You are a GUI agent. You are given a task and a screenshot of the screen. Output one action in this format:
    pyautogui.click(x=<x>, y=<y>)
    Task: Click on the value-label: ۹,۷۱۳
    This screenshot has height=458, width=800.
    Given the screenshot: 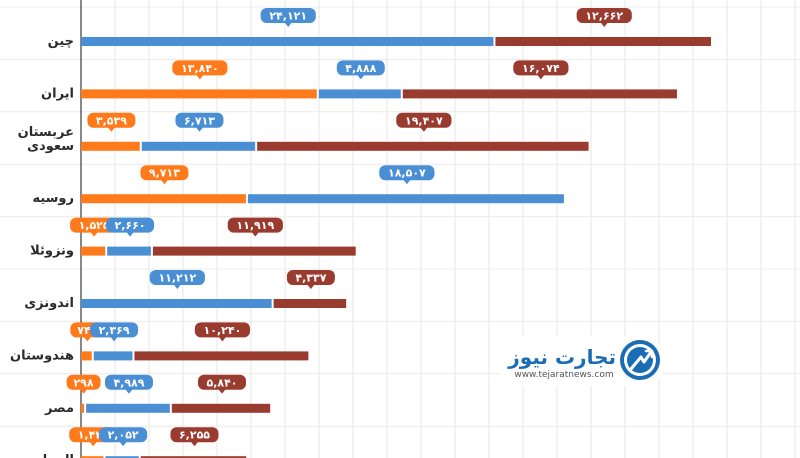 What is the action you would take?
    pyautogui.click(x=164, y=175)
    